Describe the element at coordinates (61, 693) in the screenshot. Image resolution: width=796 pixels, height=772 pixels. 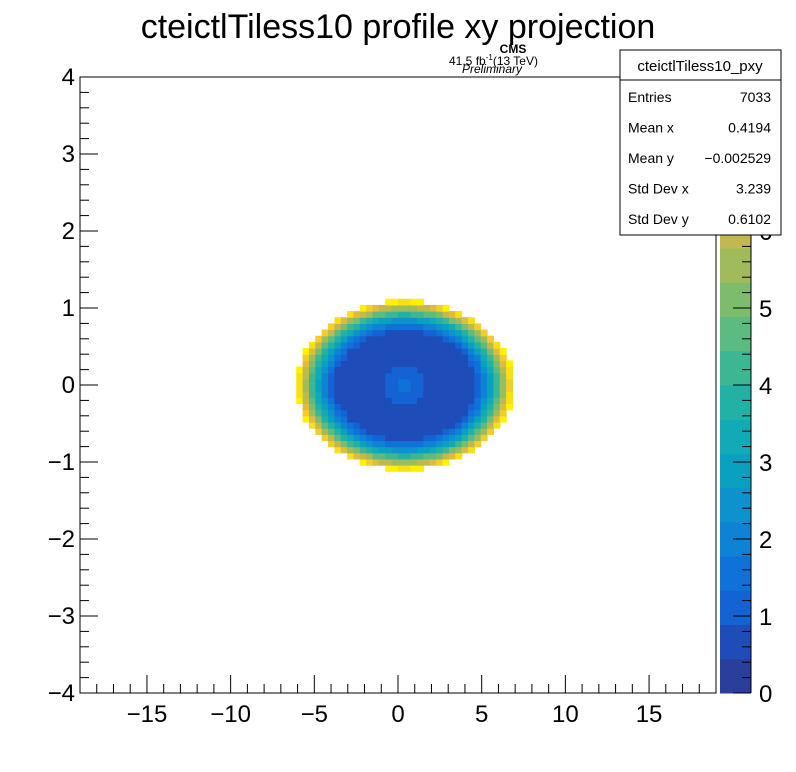
I see `y-tick-label: −4` at that location.